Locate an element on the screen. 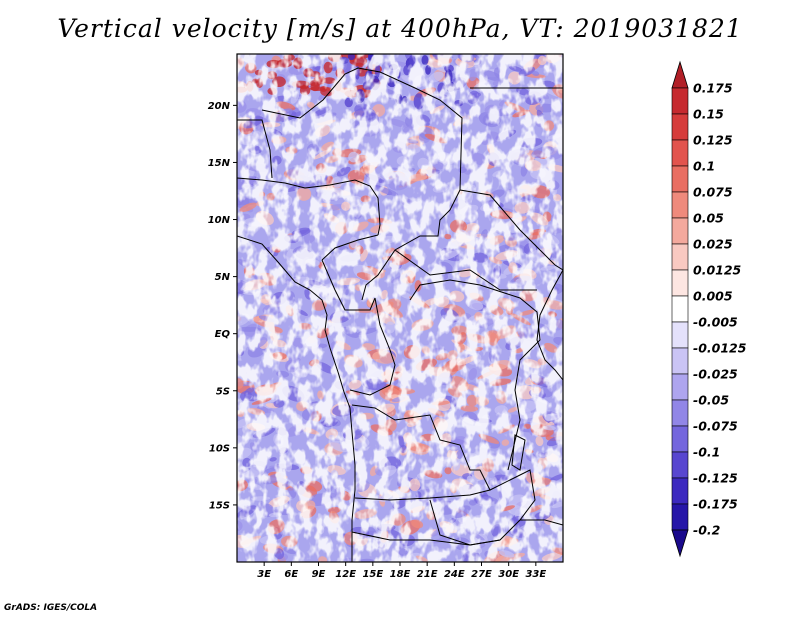 The height and width of the screenshot is (618, 800). lon-tick-label: 33E is located at coordinates (535, 574).